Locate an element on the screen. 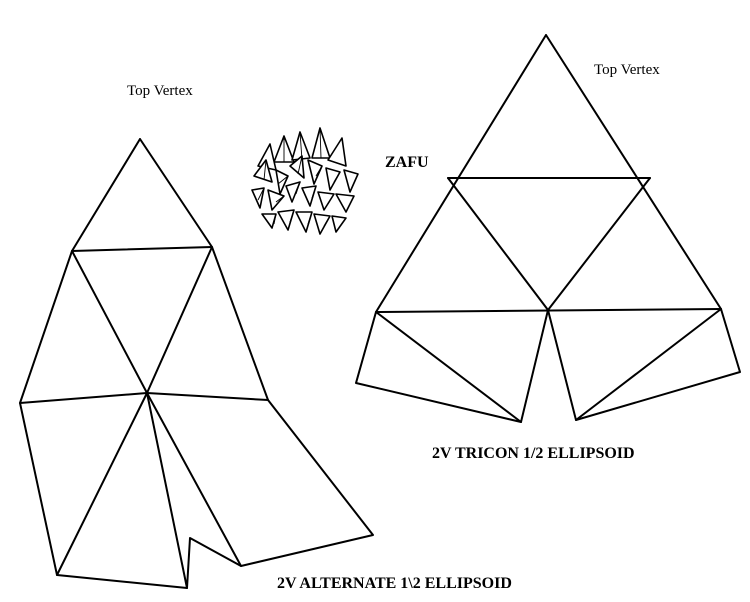  top-vertex-label-left: Top Vertex is located at coordinates (160, 91).